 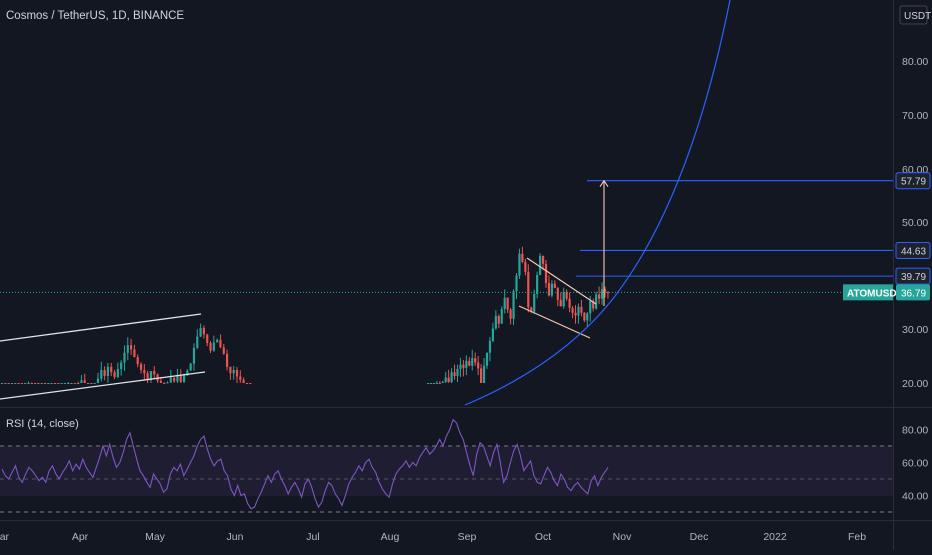 What do you see at coordinates (390, 537) in the screenshot?
I see `time-tick-label: Aug` at bounding box center [390, 537].